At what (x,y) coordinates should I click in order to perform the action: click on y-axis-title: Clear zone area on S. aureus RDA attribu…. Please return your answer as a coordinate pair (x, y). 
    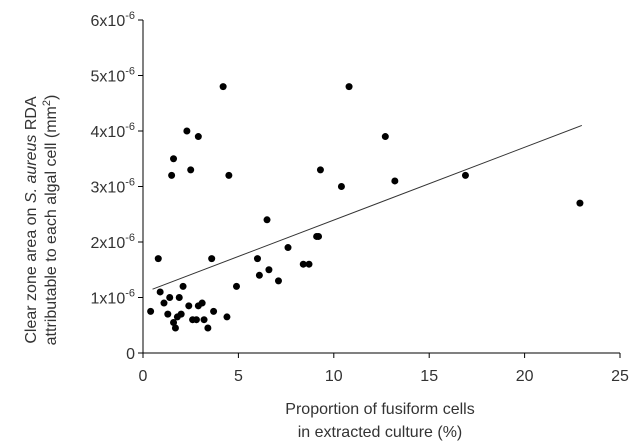
    Looking at the image, I should click on (41, 220).